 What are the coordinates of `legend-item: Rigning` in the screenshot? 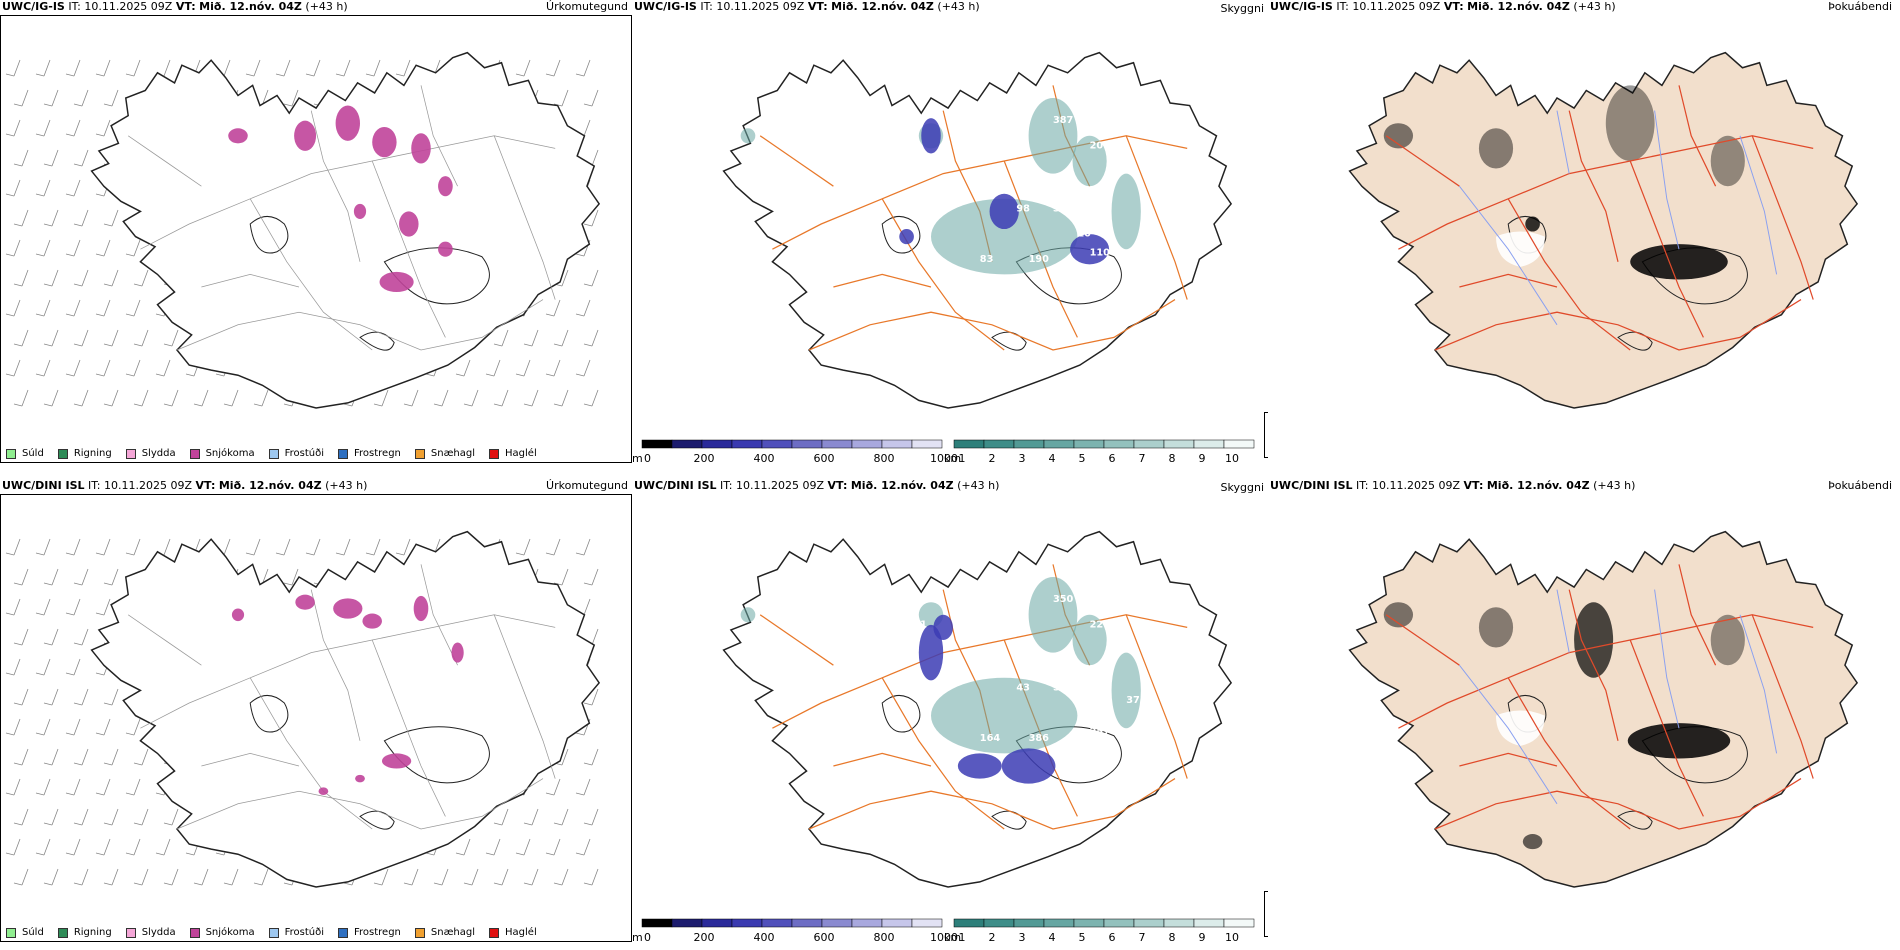 It's located at (84, 453).